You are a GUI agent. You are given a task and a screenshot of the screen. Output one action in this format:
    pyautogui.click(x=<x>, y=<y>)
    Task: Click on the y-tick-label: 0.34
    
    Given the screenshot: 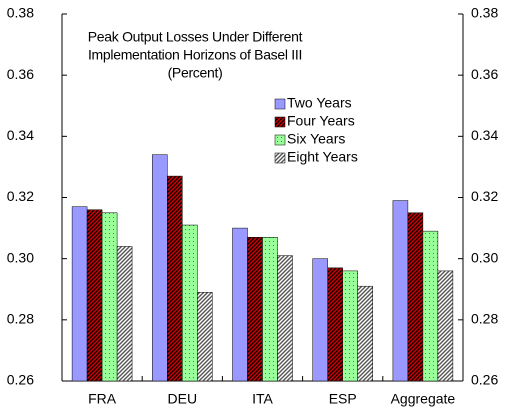 What is the action you would take?
    pyautogui.click(x=20, y=135)
    